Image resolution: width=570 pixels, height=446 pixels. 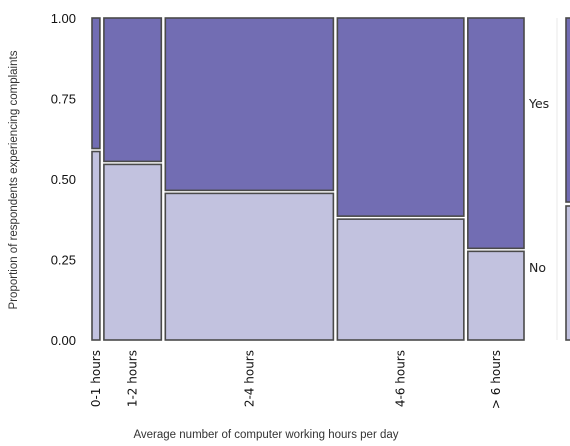 I want to click on yes-label: Yes, so click(x=538, y=103).